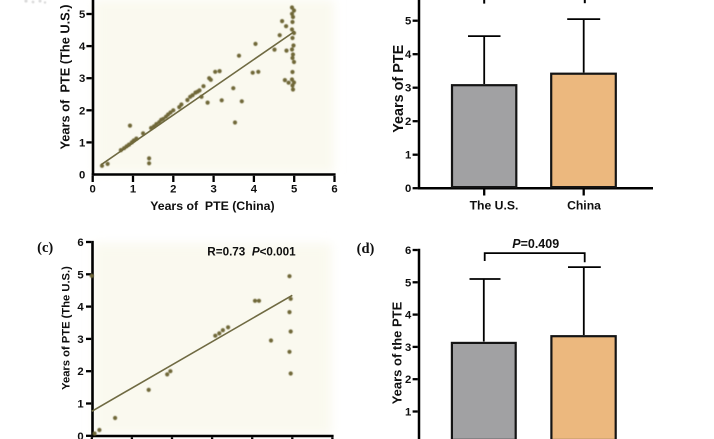  What do you see at coordinates (212, 206) in the screenshot?
I see `svg-text: Years of PTE (China)` at bounding box center [212, 206].